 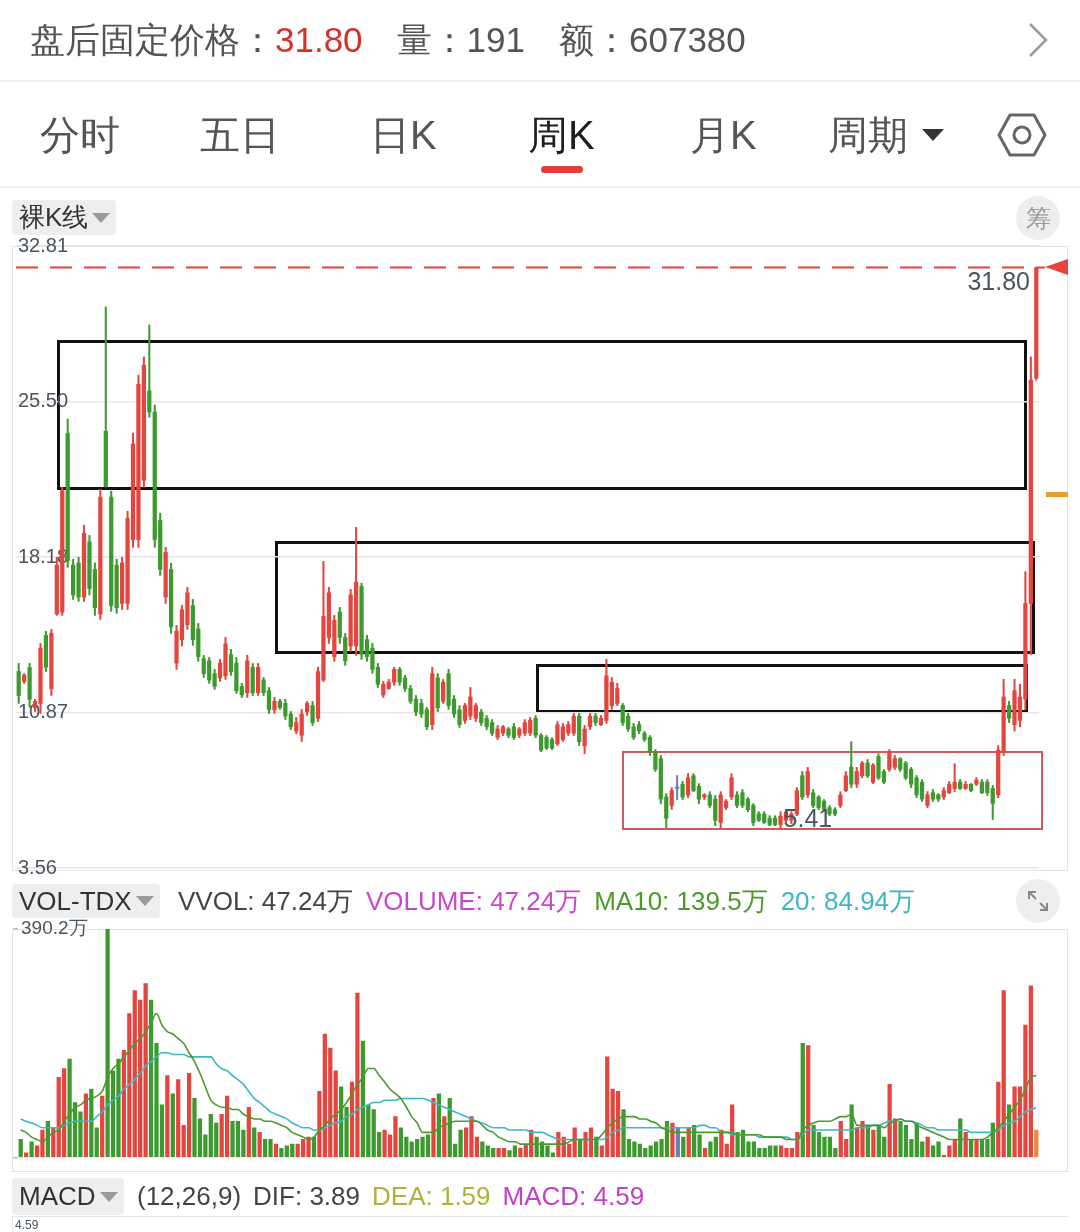 I want to click on text: MACD, so click(x=57, y=1196).